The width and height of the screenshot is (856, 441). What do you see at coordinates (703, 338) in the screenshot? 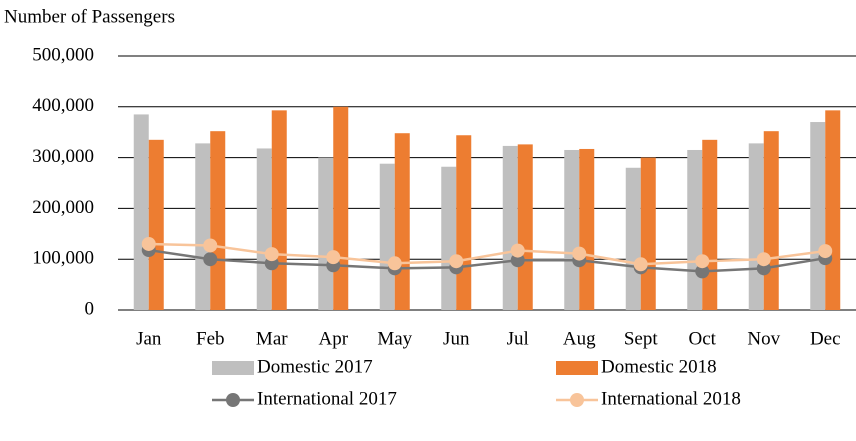
I see `x-tick-label: Oct` at bounding box center [703, 338].